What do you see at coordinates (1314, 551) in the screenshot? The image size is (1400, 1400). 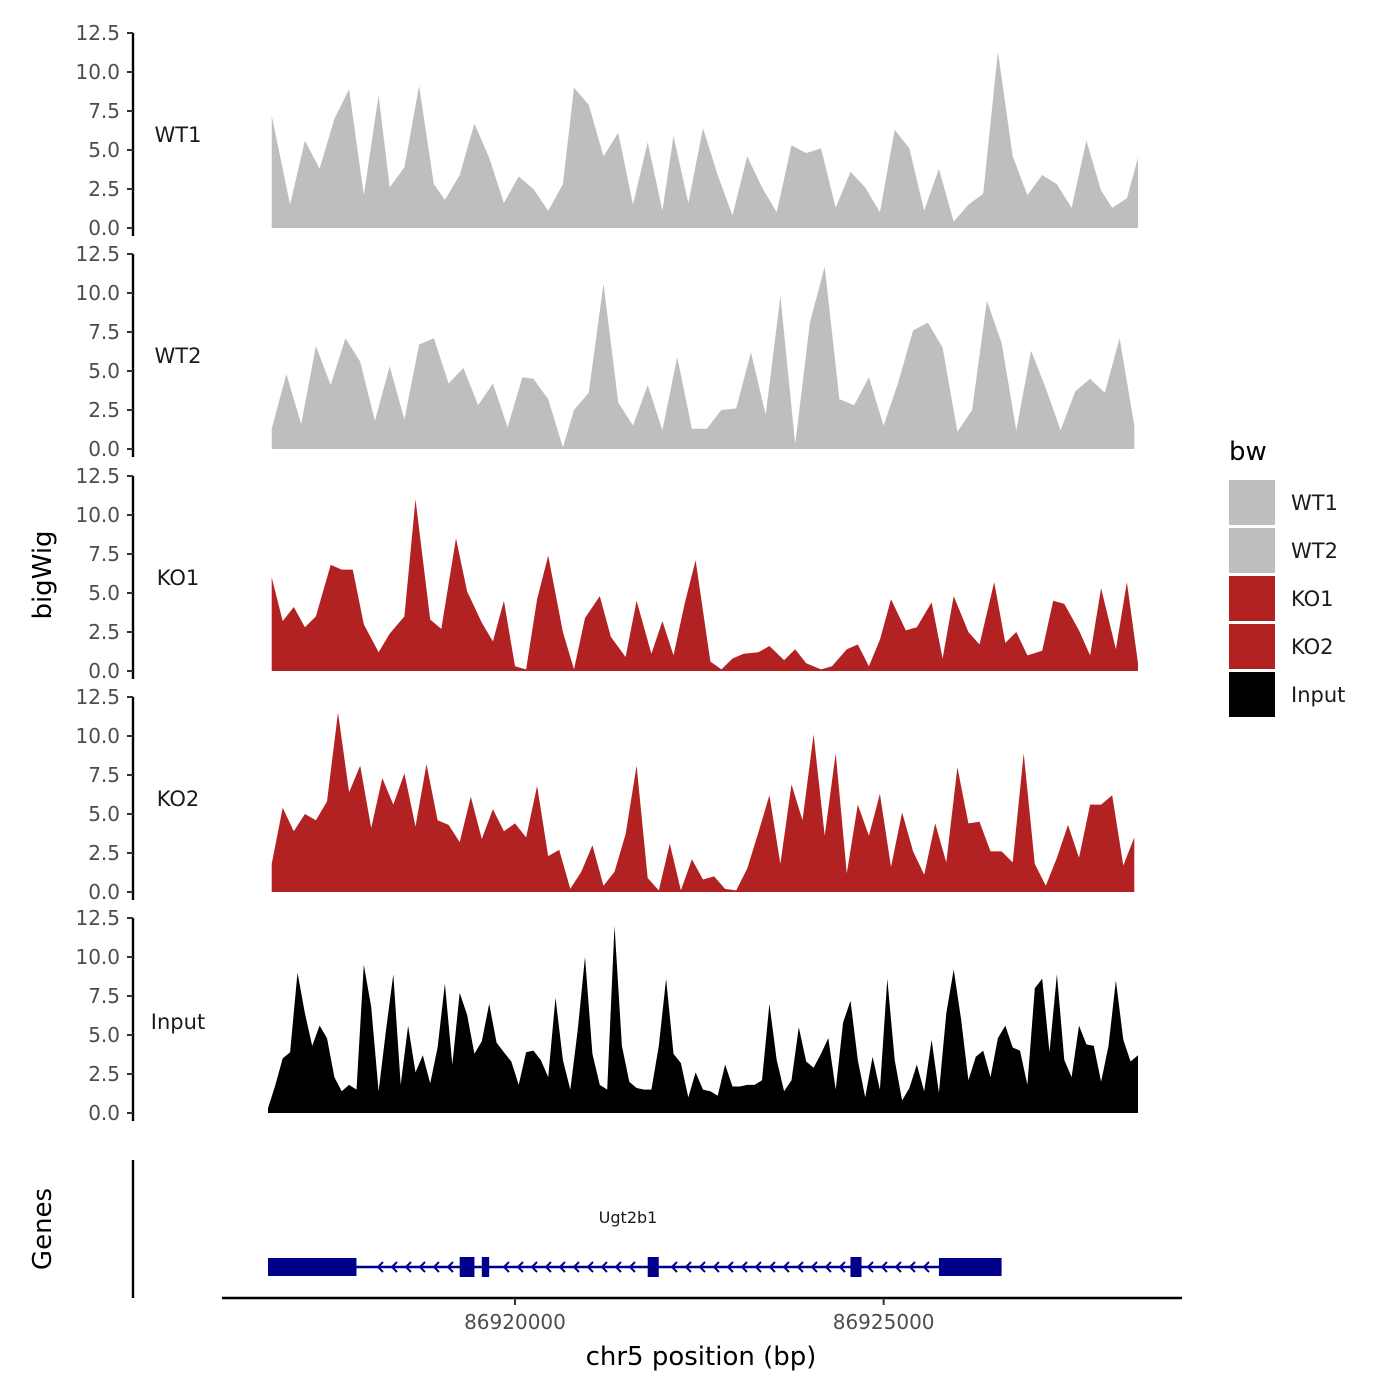 I see `legend-label-wt2: WT2` at bounding box center [1314, 551].